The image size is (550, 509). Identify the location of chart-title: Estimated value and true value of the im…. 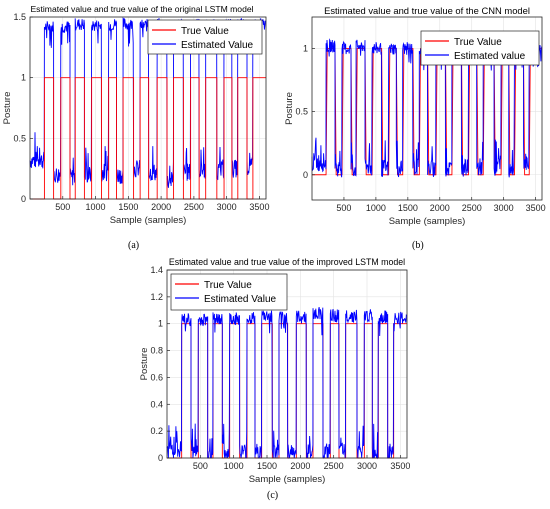
(287, 262).